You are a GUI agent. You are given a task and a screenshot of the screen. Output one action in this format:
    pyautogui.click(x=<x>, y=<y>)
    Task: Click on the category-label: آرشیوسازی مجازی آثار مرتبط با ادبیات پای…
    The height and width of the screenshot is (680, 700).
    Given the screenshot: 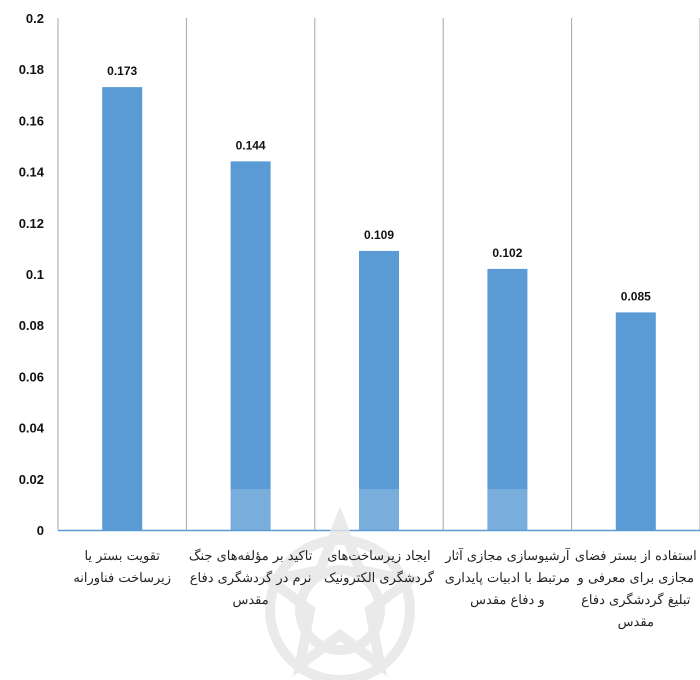 What is the action you would take?
    pyautogui.click(x=507, y=579)
    